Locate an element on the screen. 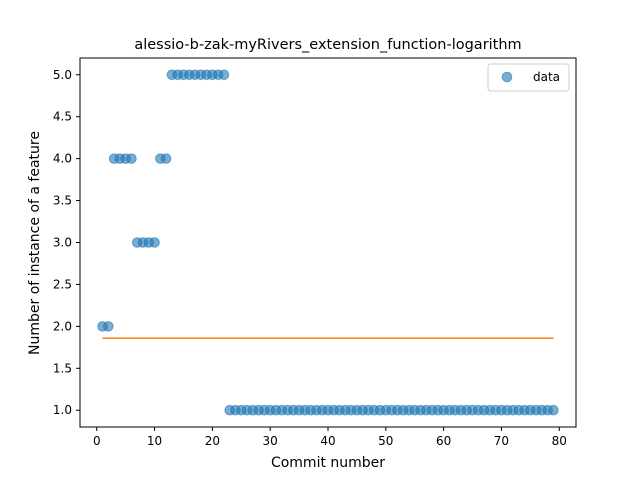 Image resolution: width=640 pixels, height=480 pixels. legend: data is located at coordinates (528, 77).